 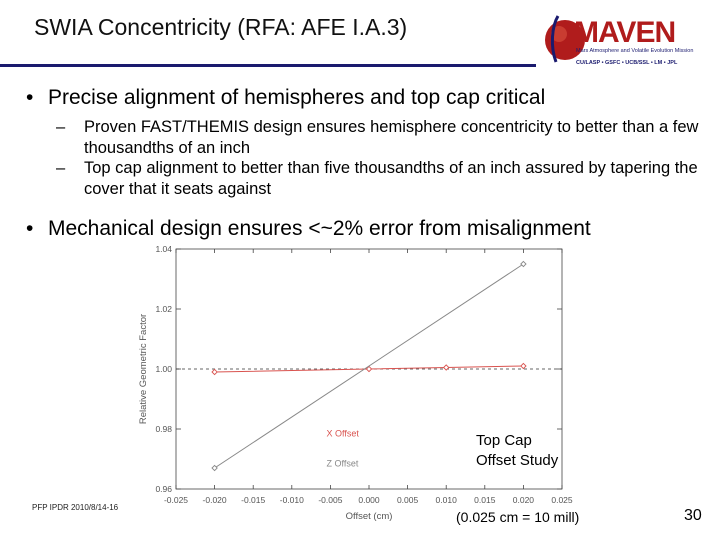 I want to click on y-axis-label: Relative Geometric Factor, so click(x=143, y=369).